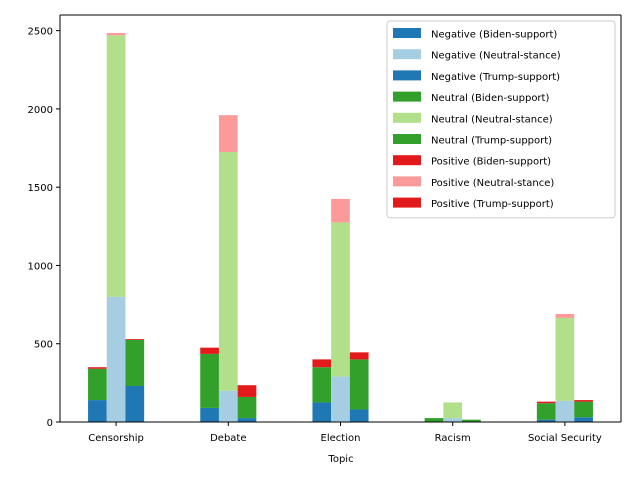  What do you see at coordinates (491, 141) in the screenshot?
I see `legend-entry: Neutral (Trump-support)` at bounding box center [491, 141].